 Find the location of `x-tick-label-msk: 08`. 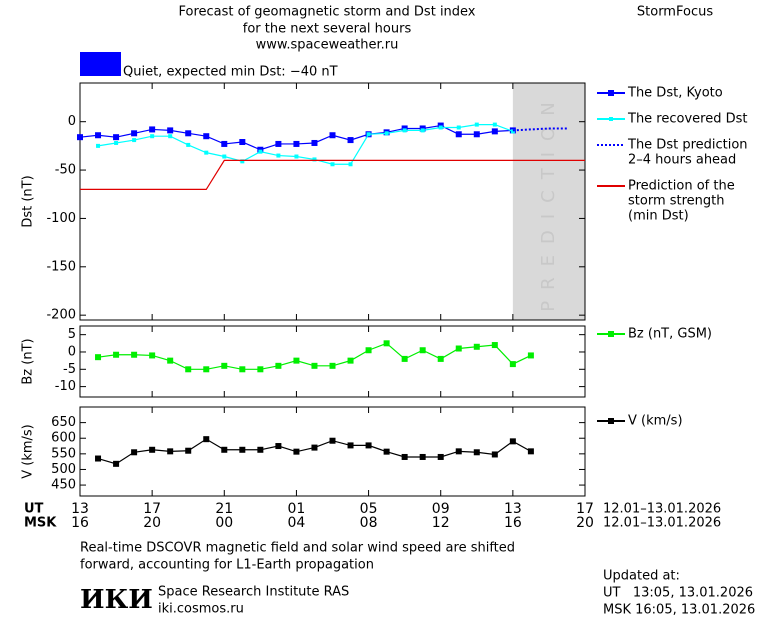

x-tick-label-msk: 08 is located at coordinates (369, 523).